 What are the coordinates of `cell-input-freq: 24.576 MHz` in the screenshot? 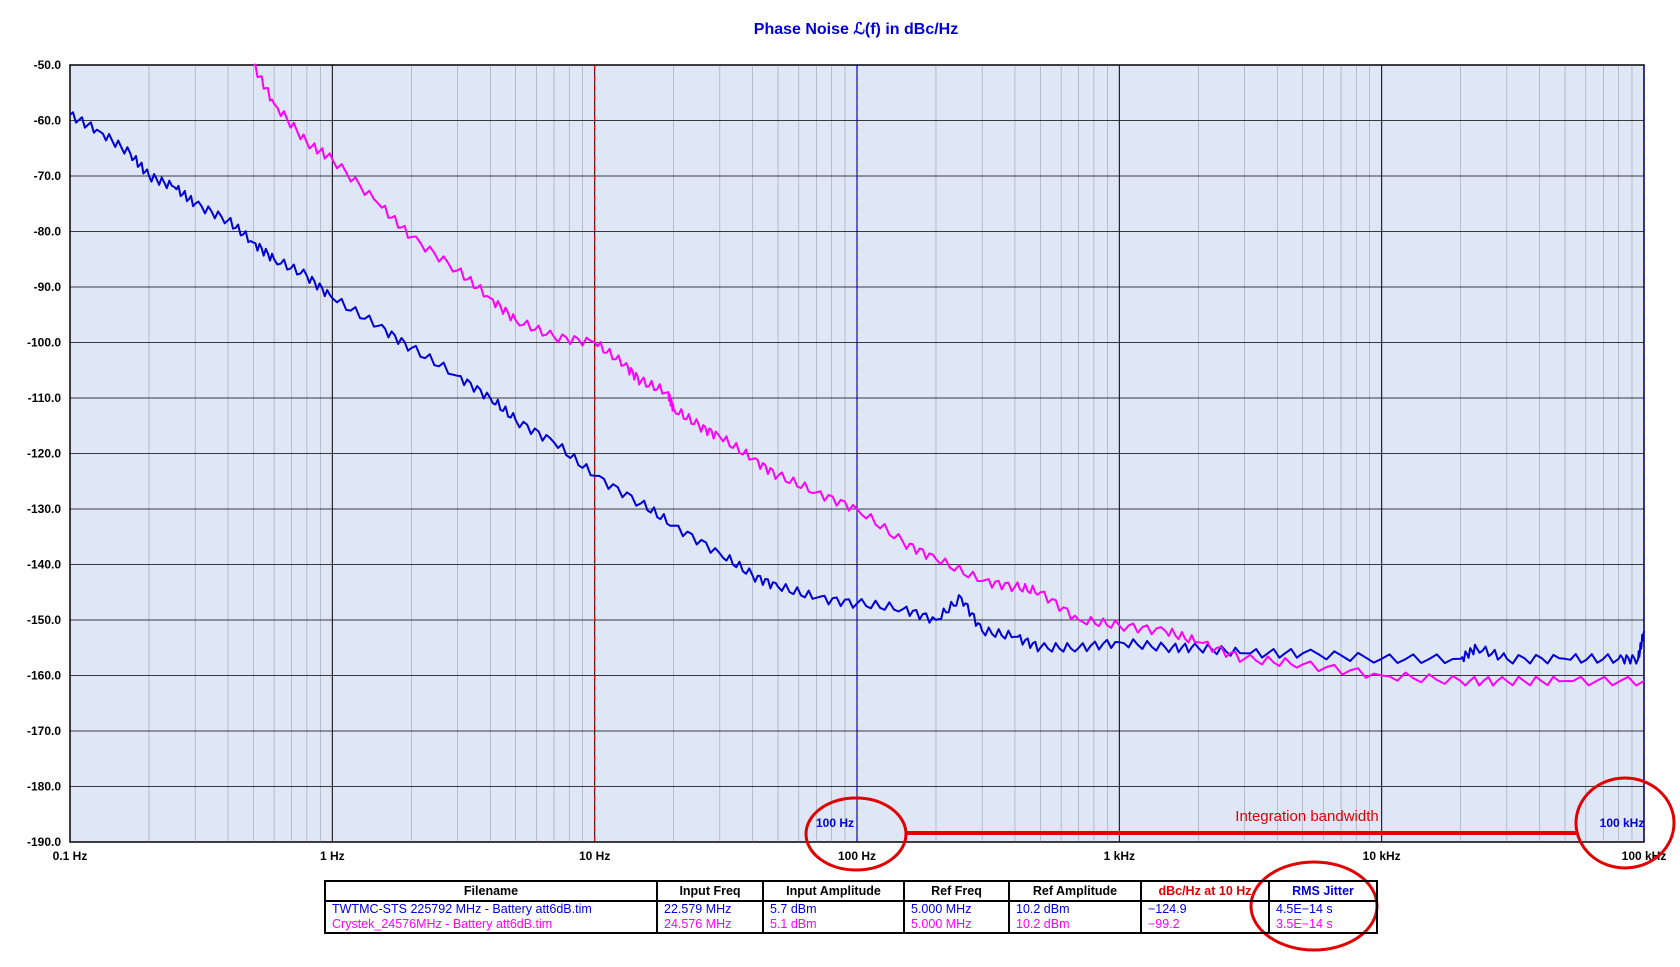 It's located at (710, 925).